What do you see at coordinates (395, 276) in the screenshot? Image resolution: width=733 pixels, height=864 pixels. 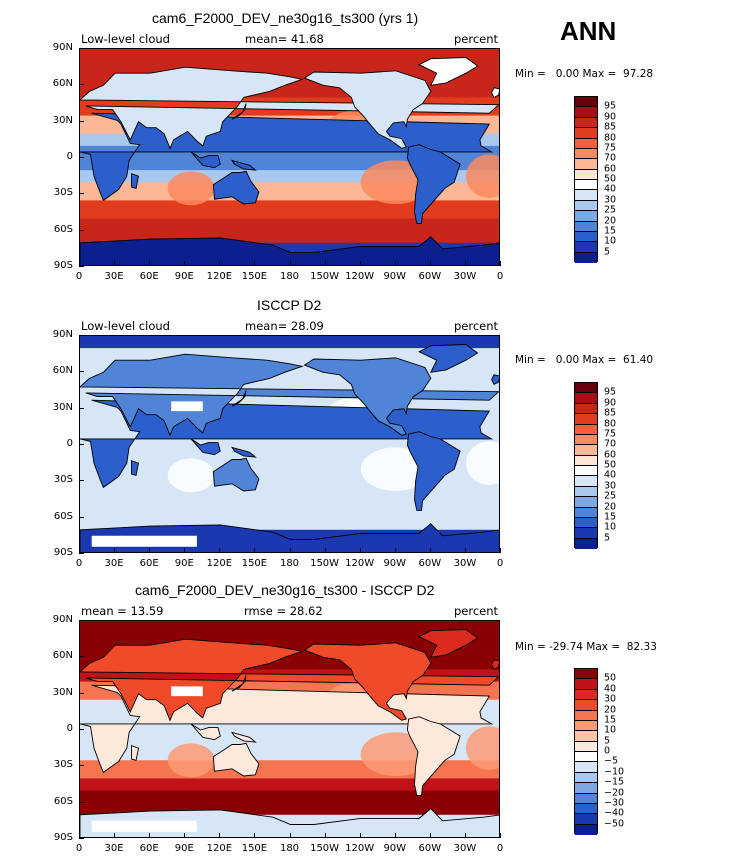 I see `lon-tick-label: 90W` at bounding box center [395, 276].